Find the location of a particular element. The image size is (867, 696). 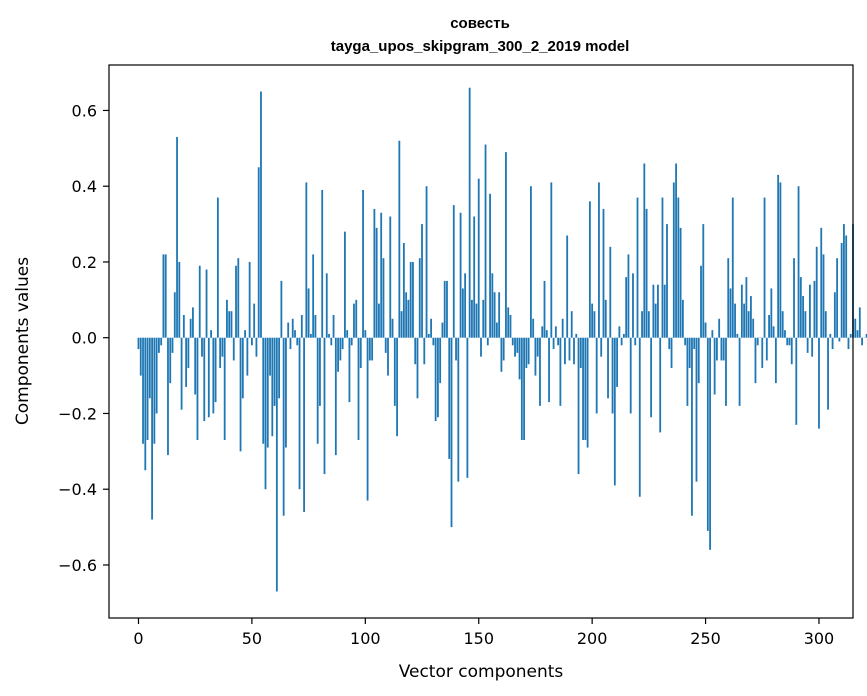

y-tick-label: −0.6 is located at coordinates (77, 565).